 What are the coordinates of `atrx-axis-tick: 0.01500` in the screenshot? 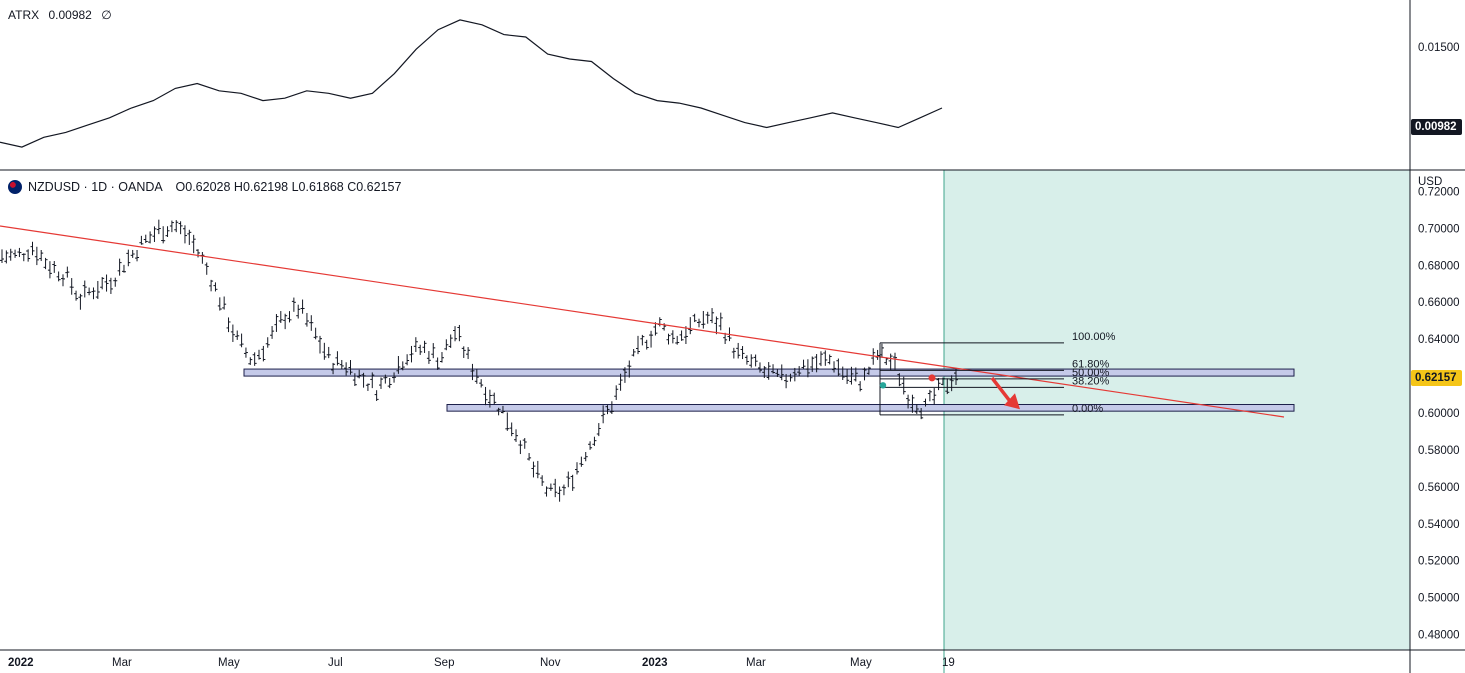 It's located at (1439, 48).